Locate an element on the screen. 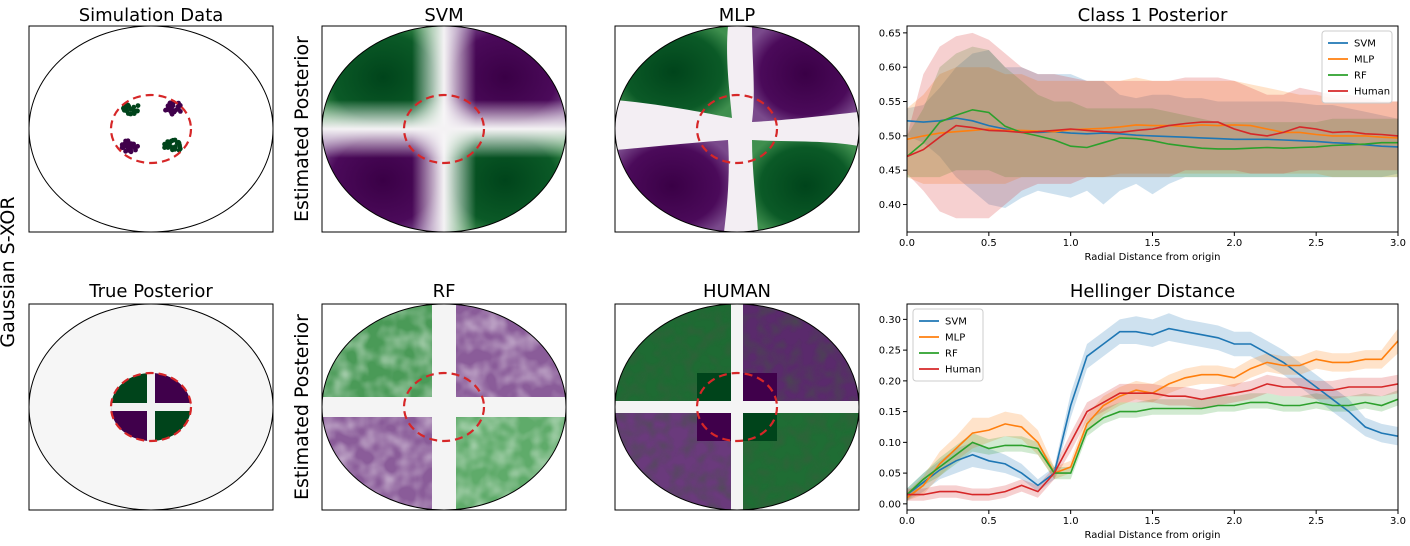 The width and height of the screenshot is (1410, 546). panel-frame is located at coordinates (151, 129).